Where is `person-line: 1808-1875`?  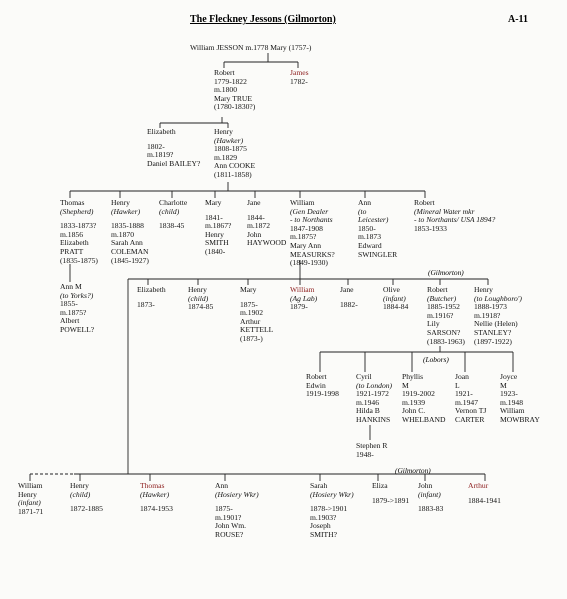
person-line: 1808-1875 is located at coordinates (230, 149).